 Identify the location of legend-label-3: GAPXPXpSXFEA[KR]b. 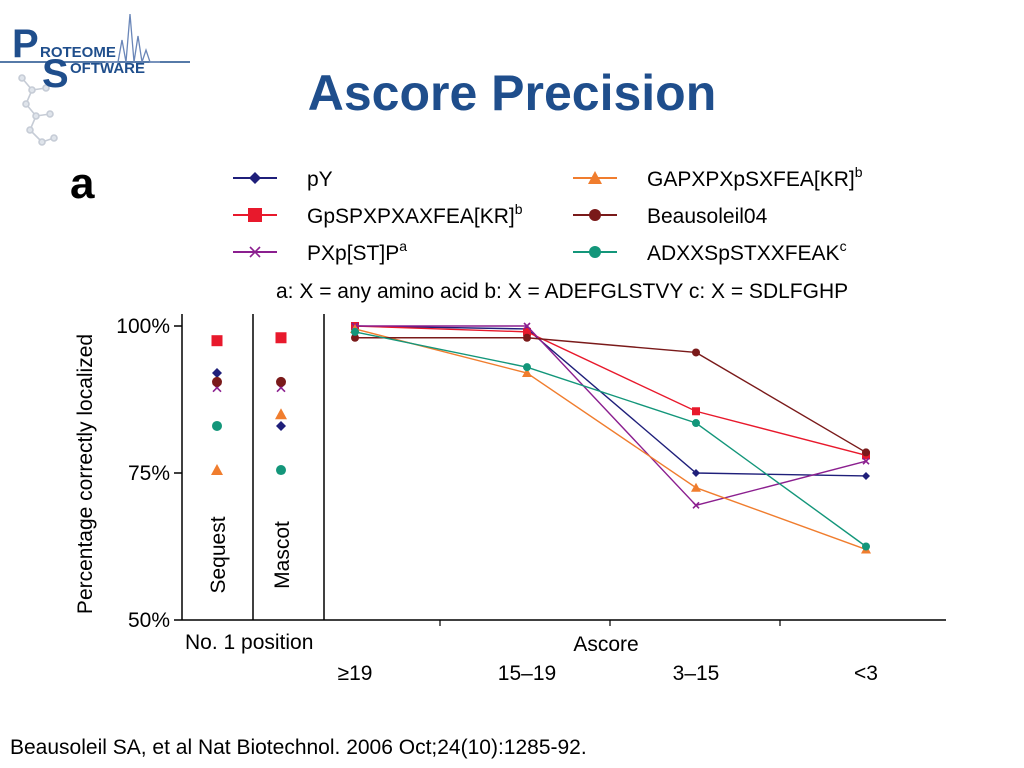
(755, 177).